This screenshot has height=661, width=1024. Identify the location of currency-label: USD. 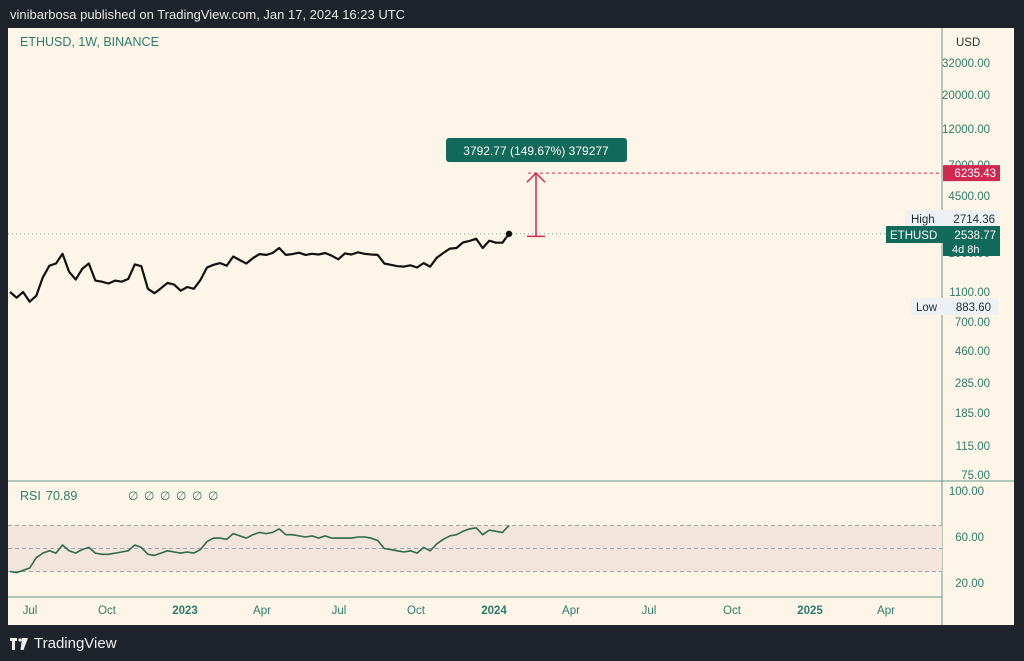
(968, 43).